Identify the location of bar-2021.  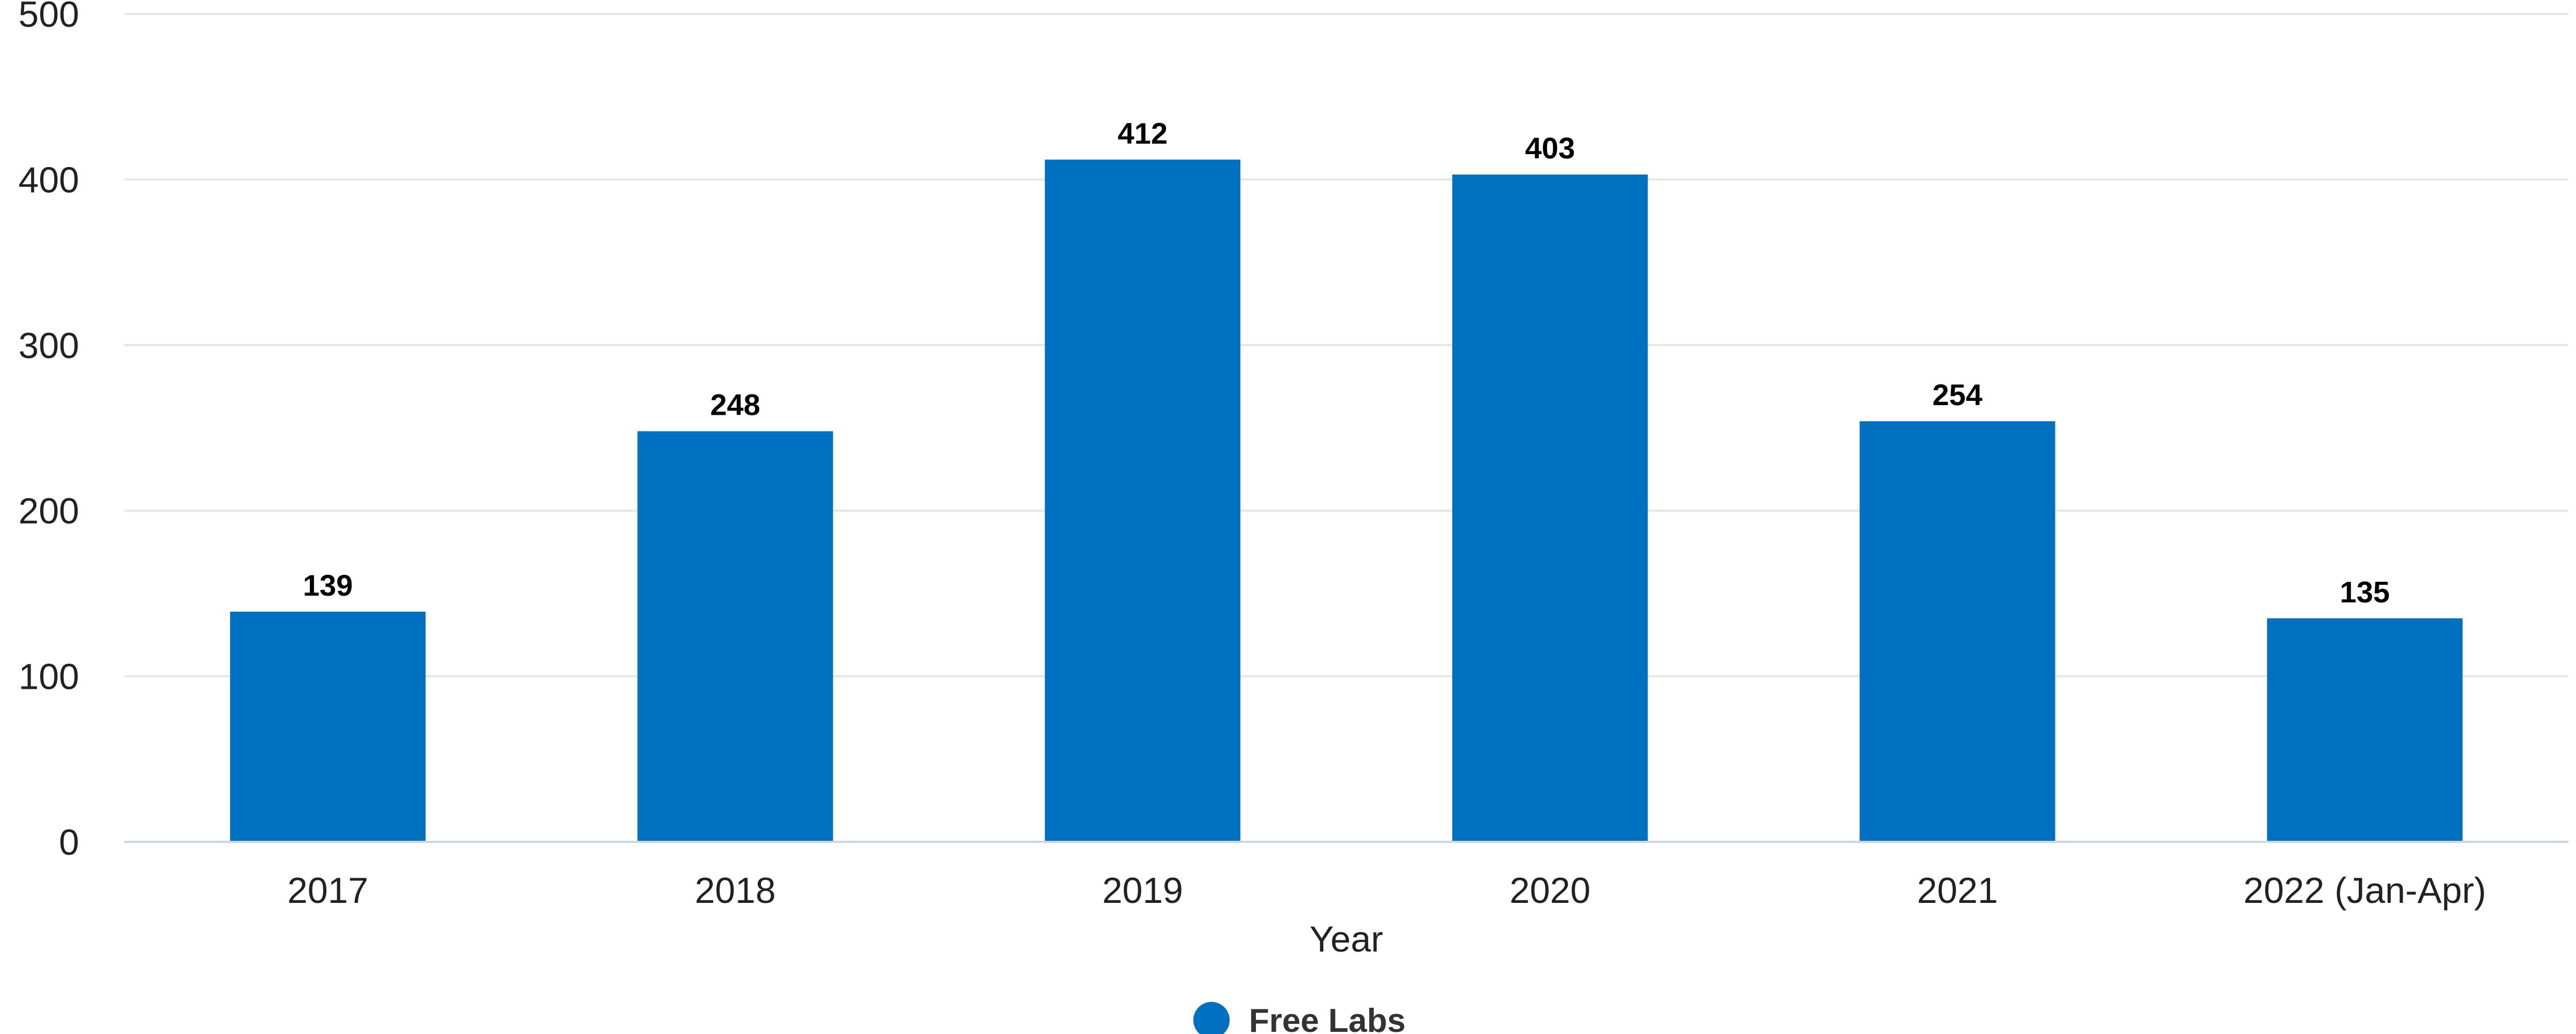
(1957, 631).